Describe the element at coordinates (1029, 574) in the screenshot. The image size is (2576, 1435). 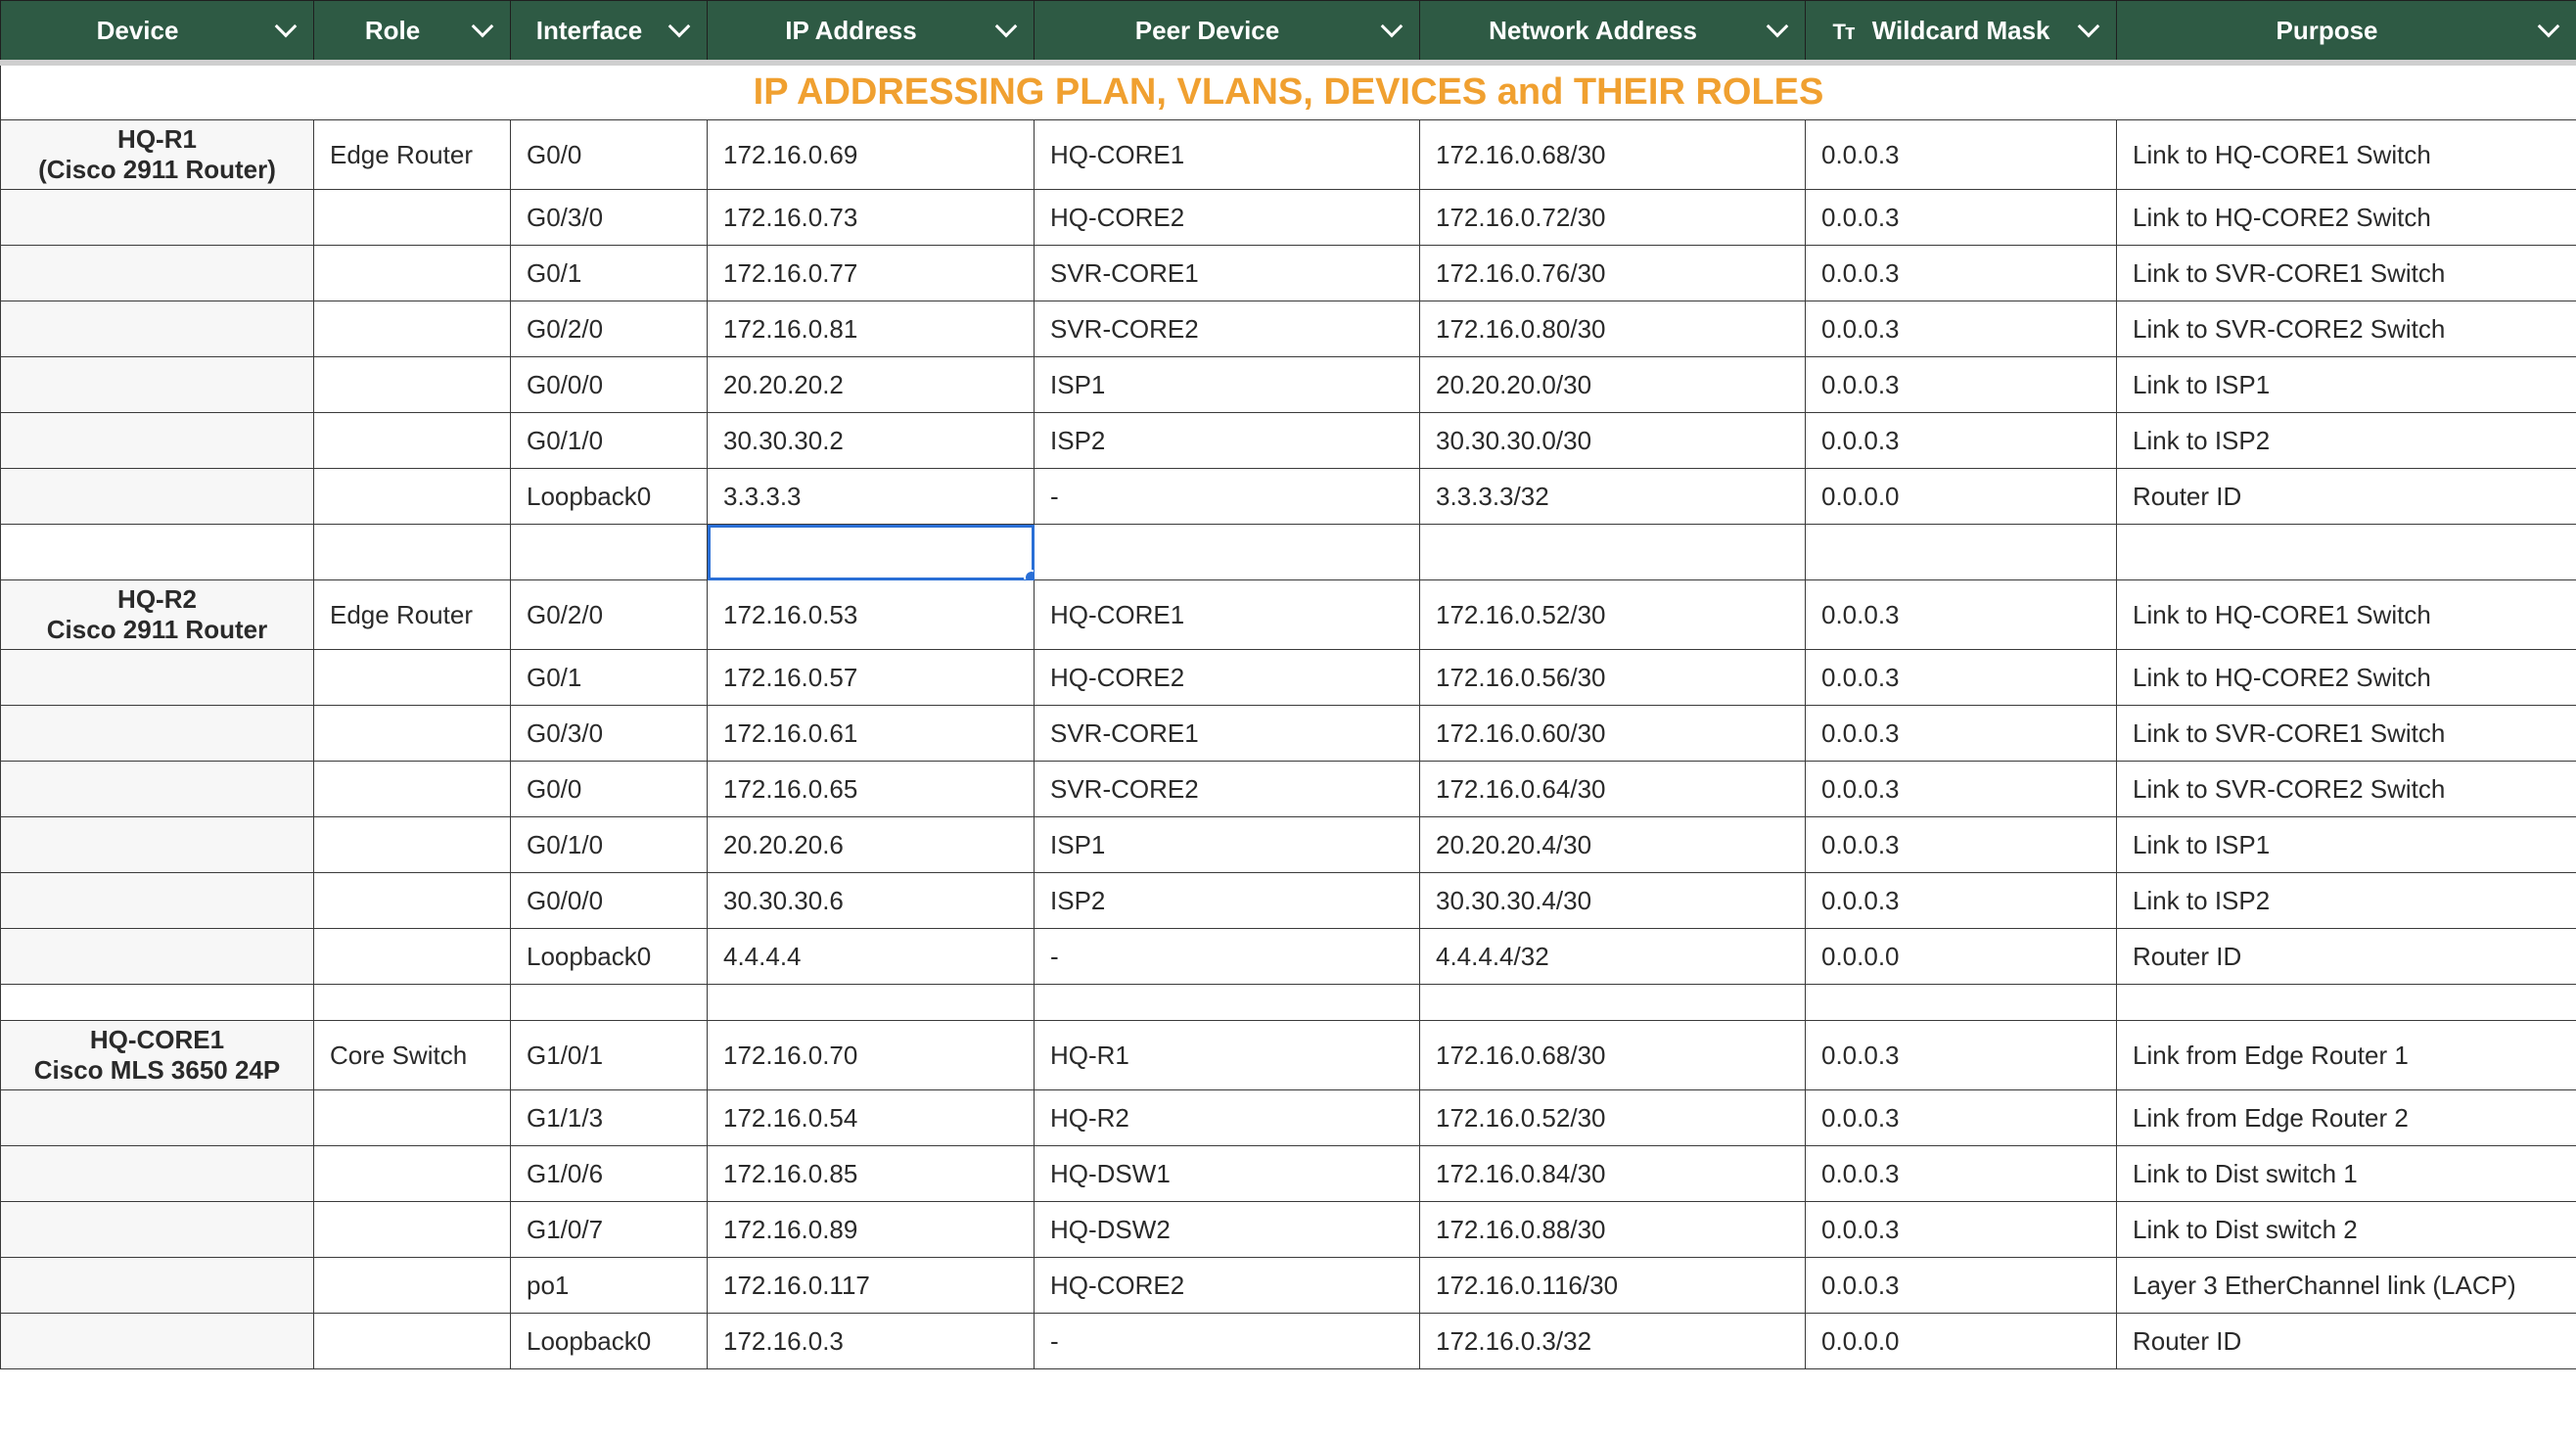
I see `fill-handle` at that location.